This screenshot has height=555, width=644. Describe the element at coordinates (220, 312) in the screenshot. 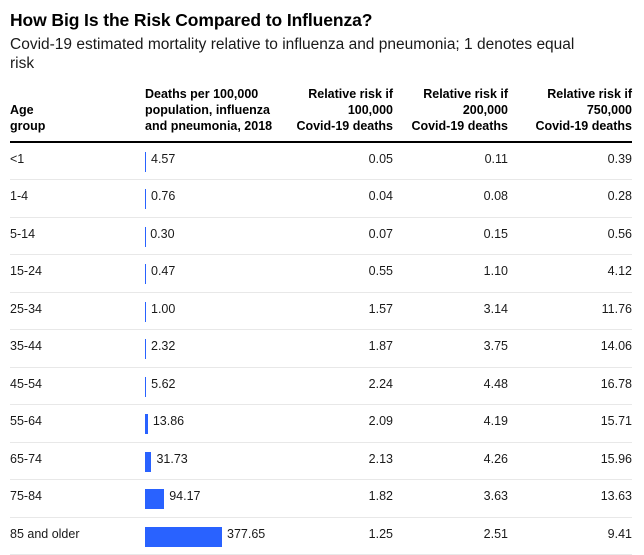

I see `deaths-cell: 1.00` at that location.